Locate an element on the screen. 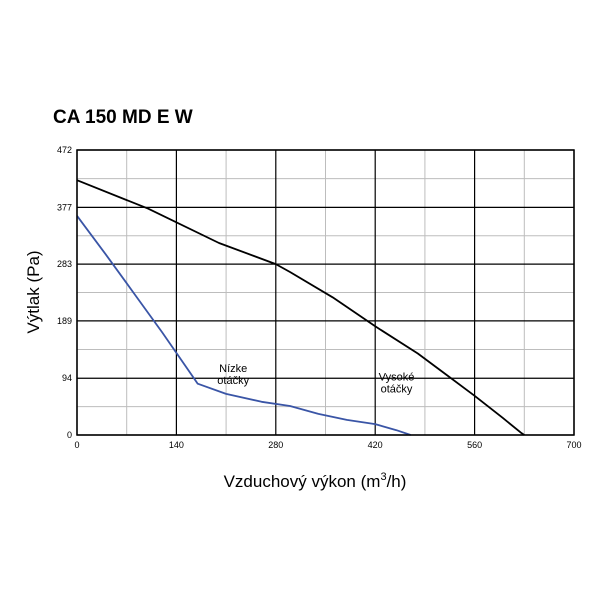 Image resolution: width=600 pixels, height=600 pixels. x-axis-label-sup: 3 is located at coordinates (383, 477).